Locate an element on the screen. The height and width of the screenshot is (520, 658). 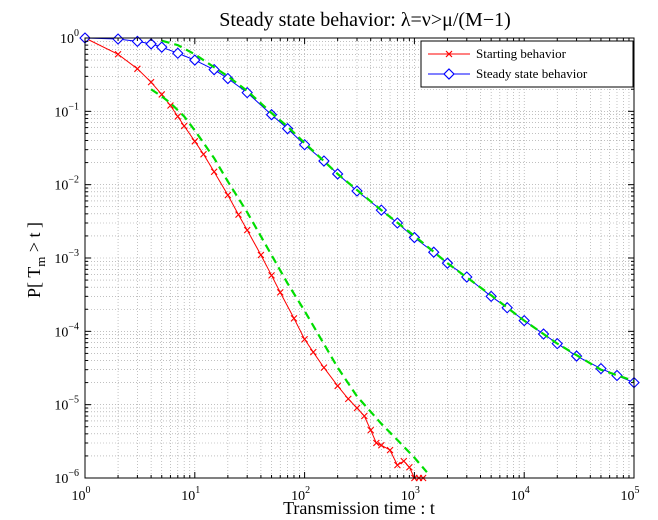
legend-marker-steady is located at coordinates (449, 74).